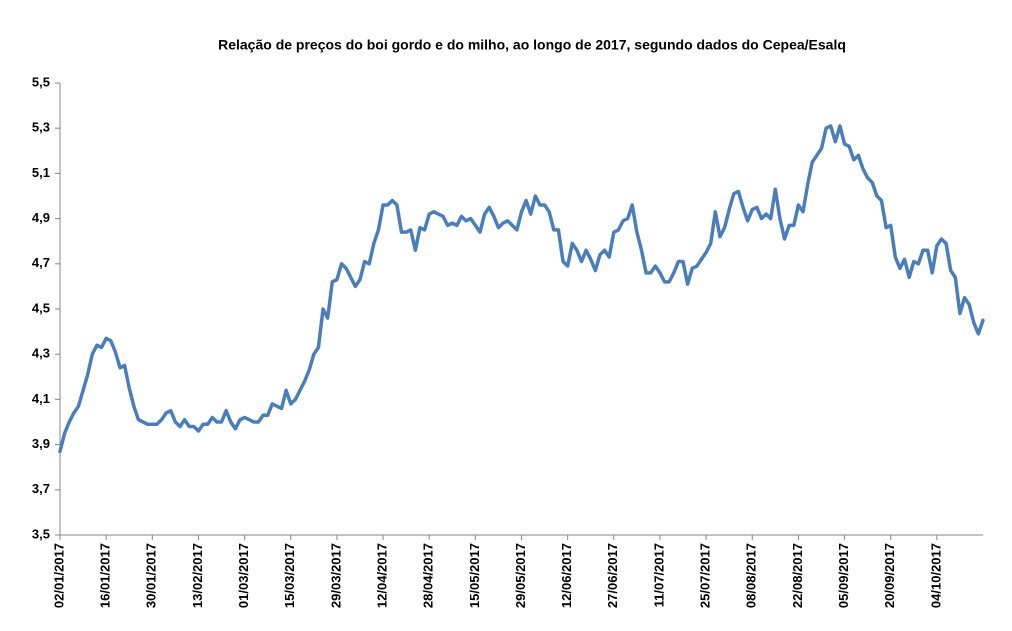 The image size is (1012, 631). I want to click on y-tick-label: 3,7, so click(41, 488).